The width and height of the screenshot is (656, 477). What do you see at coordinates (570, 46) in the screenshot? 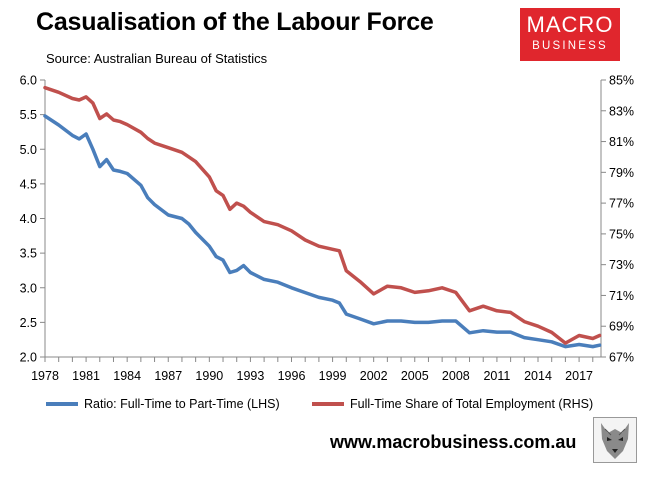
I see `logo-line-2: BUSINESS` at bounding box center [570, 46].